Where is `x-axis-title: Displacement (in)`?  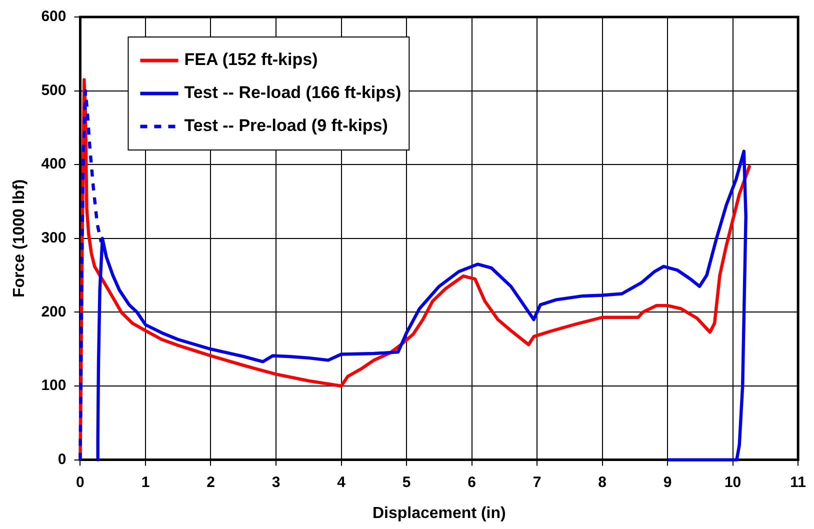 x-axis-title: Displacement (in) is located at coordinates (439, 513).